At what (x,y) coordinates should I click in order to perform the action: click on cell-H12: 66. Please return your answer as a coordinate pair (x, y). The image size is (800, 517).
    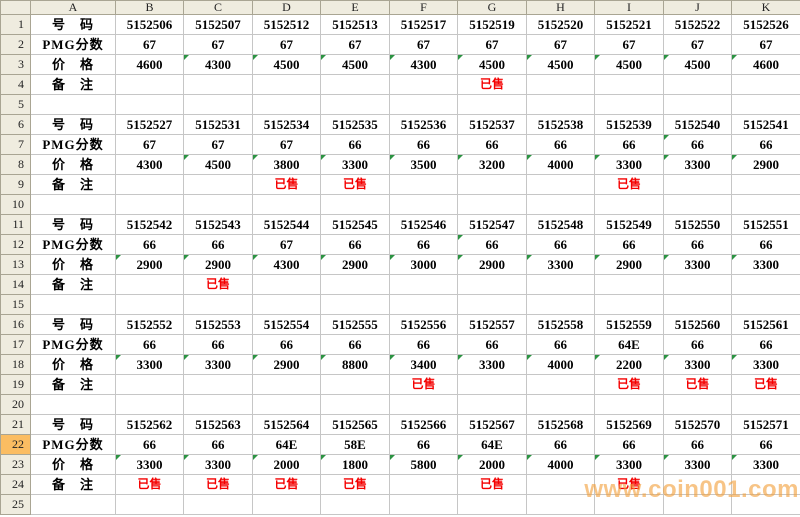
    Looking at the image, I should click on (560, 244).